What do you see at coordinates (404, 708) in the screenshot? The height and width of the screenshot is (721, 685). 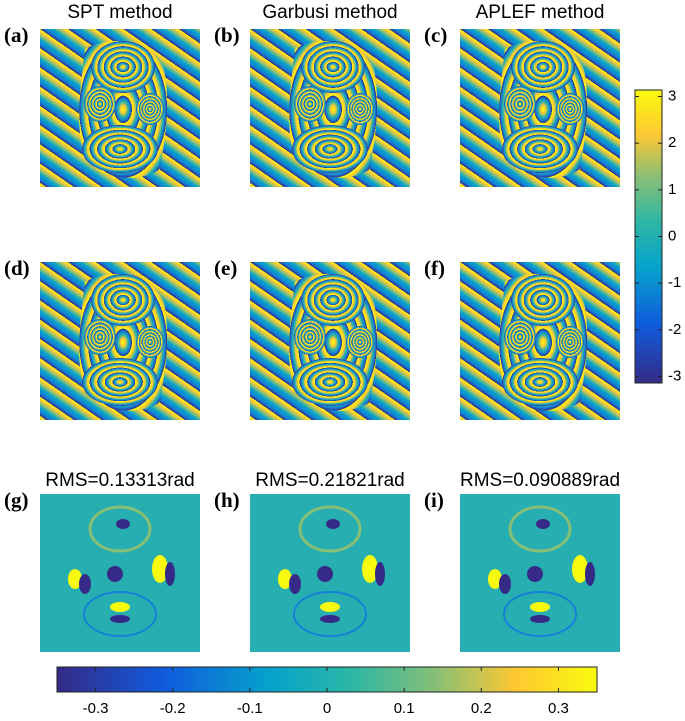 I see `tick-label: 0.1` at bounding box center [404, 708].